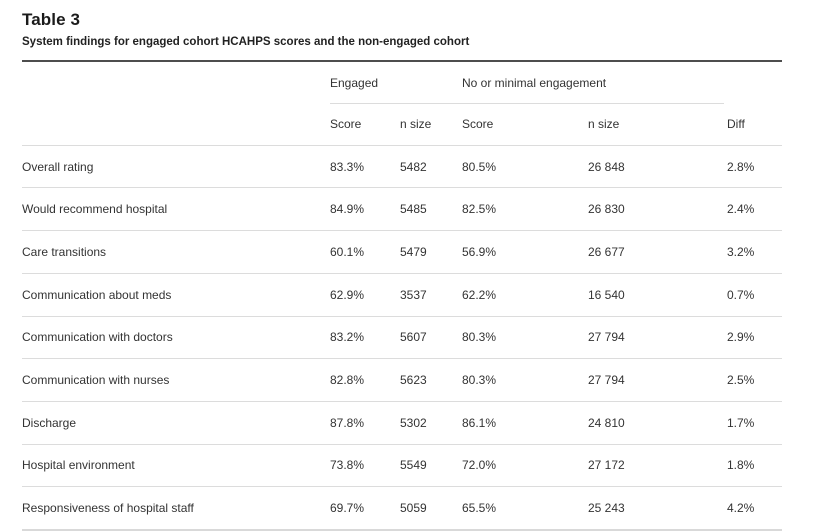 This screenshot has width=822, height=531. What do you see at coordinates (347, 508) in the screenshot?
I see `engaged-score-value: 69.7%` at bounding box center [347, 508].